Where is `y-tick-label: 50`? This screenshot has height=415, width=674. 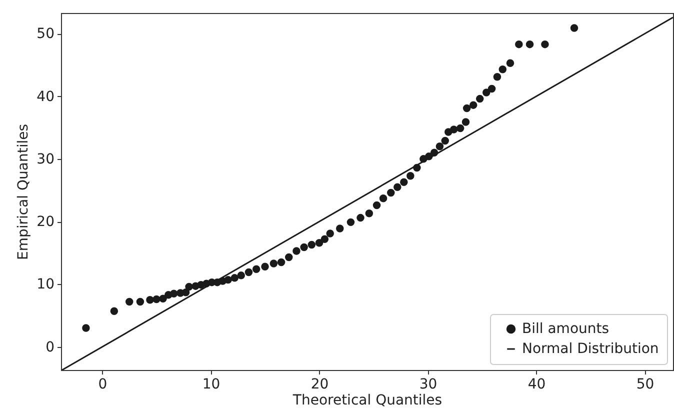
y-tick-label: 50 is located at coordinates (45, 34).